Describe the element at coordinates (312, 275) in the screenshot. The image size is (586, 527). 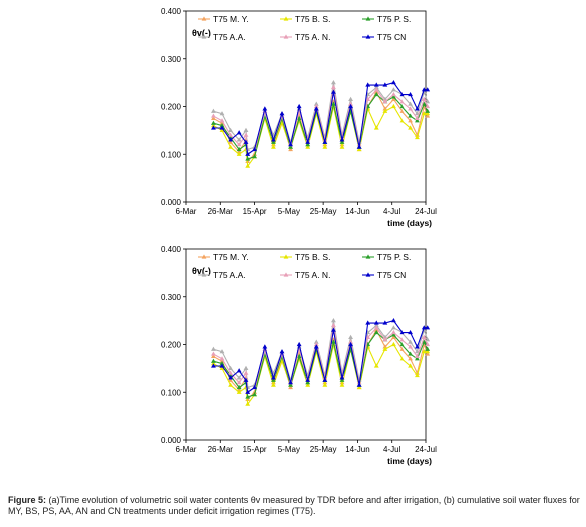
I see `legend-label: T75 A. N.` at that location.